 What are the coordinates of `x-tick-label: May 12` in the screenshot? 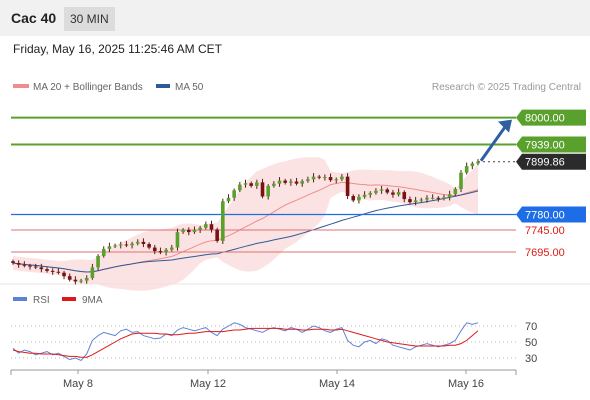 It's located at (208, 384).